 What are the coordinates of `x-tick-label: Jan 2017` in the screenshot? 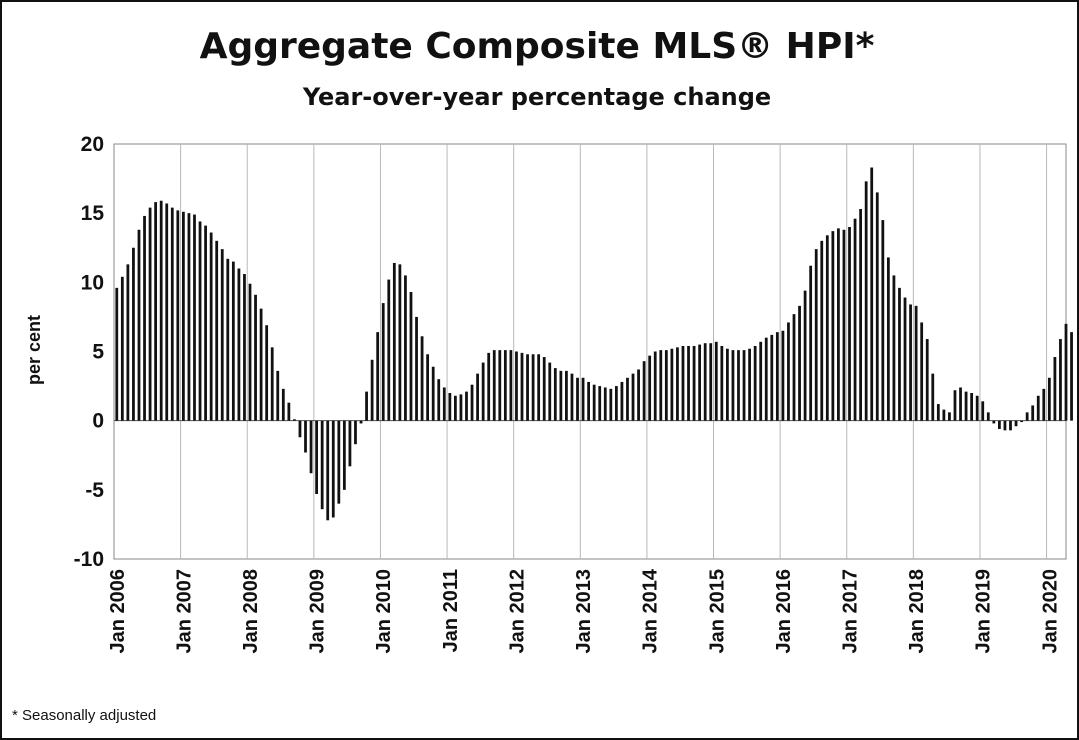 It's located at (851, 611).